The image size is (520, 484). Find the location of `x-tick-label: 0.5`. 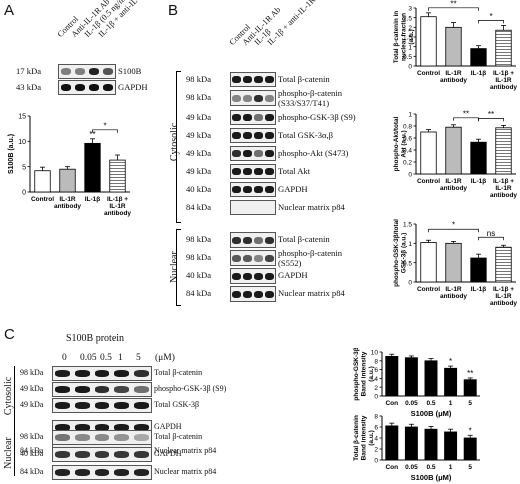

x-tick-label: 0.5 is located at coordinates (430, 467).